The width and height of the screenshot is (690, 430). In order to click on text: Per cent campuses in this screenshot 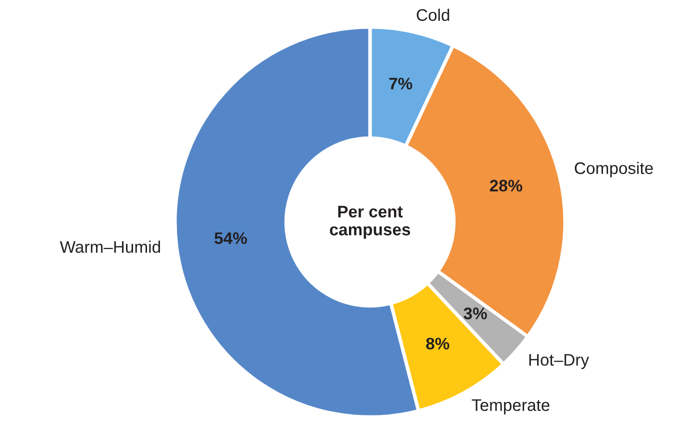, I will do `click(370, 222)`.